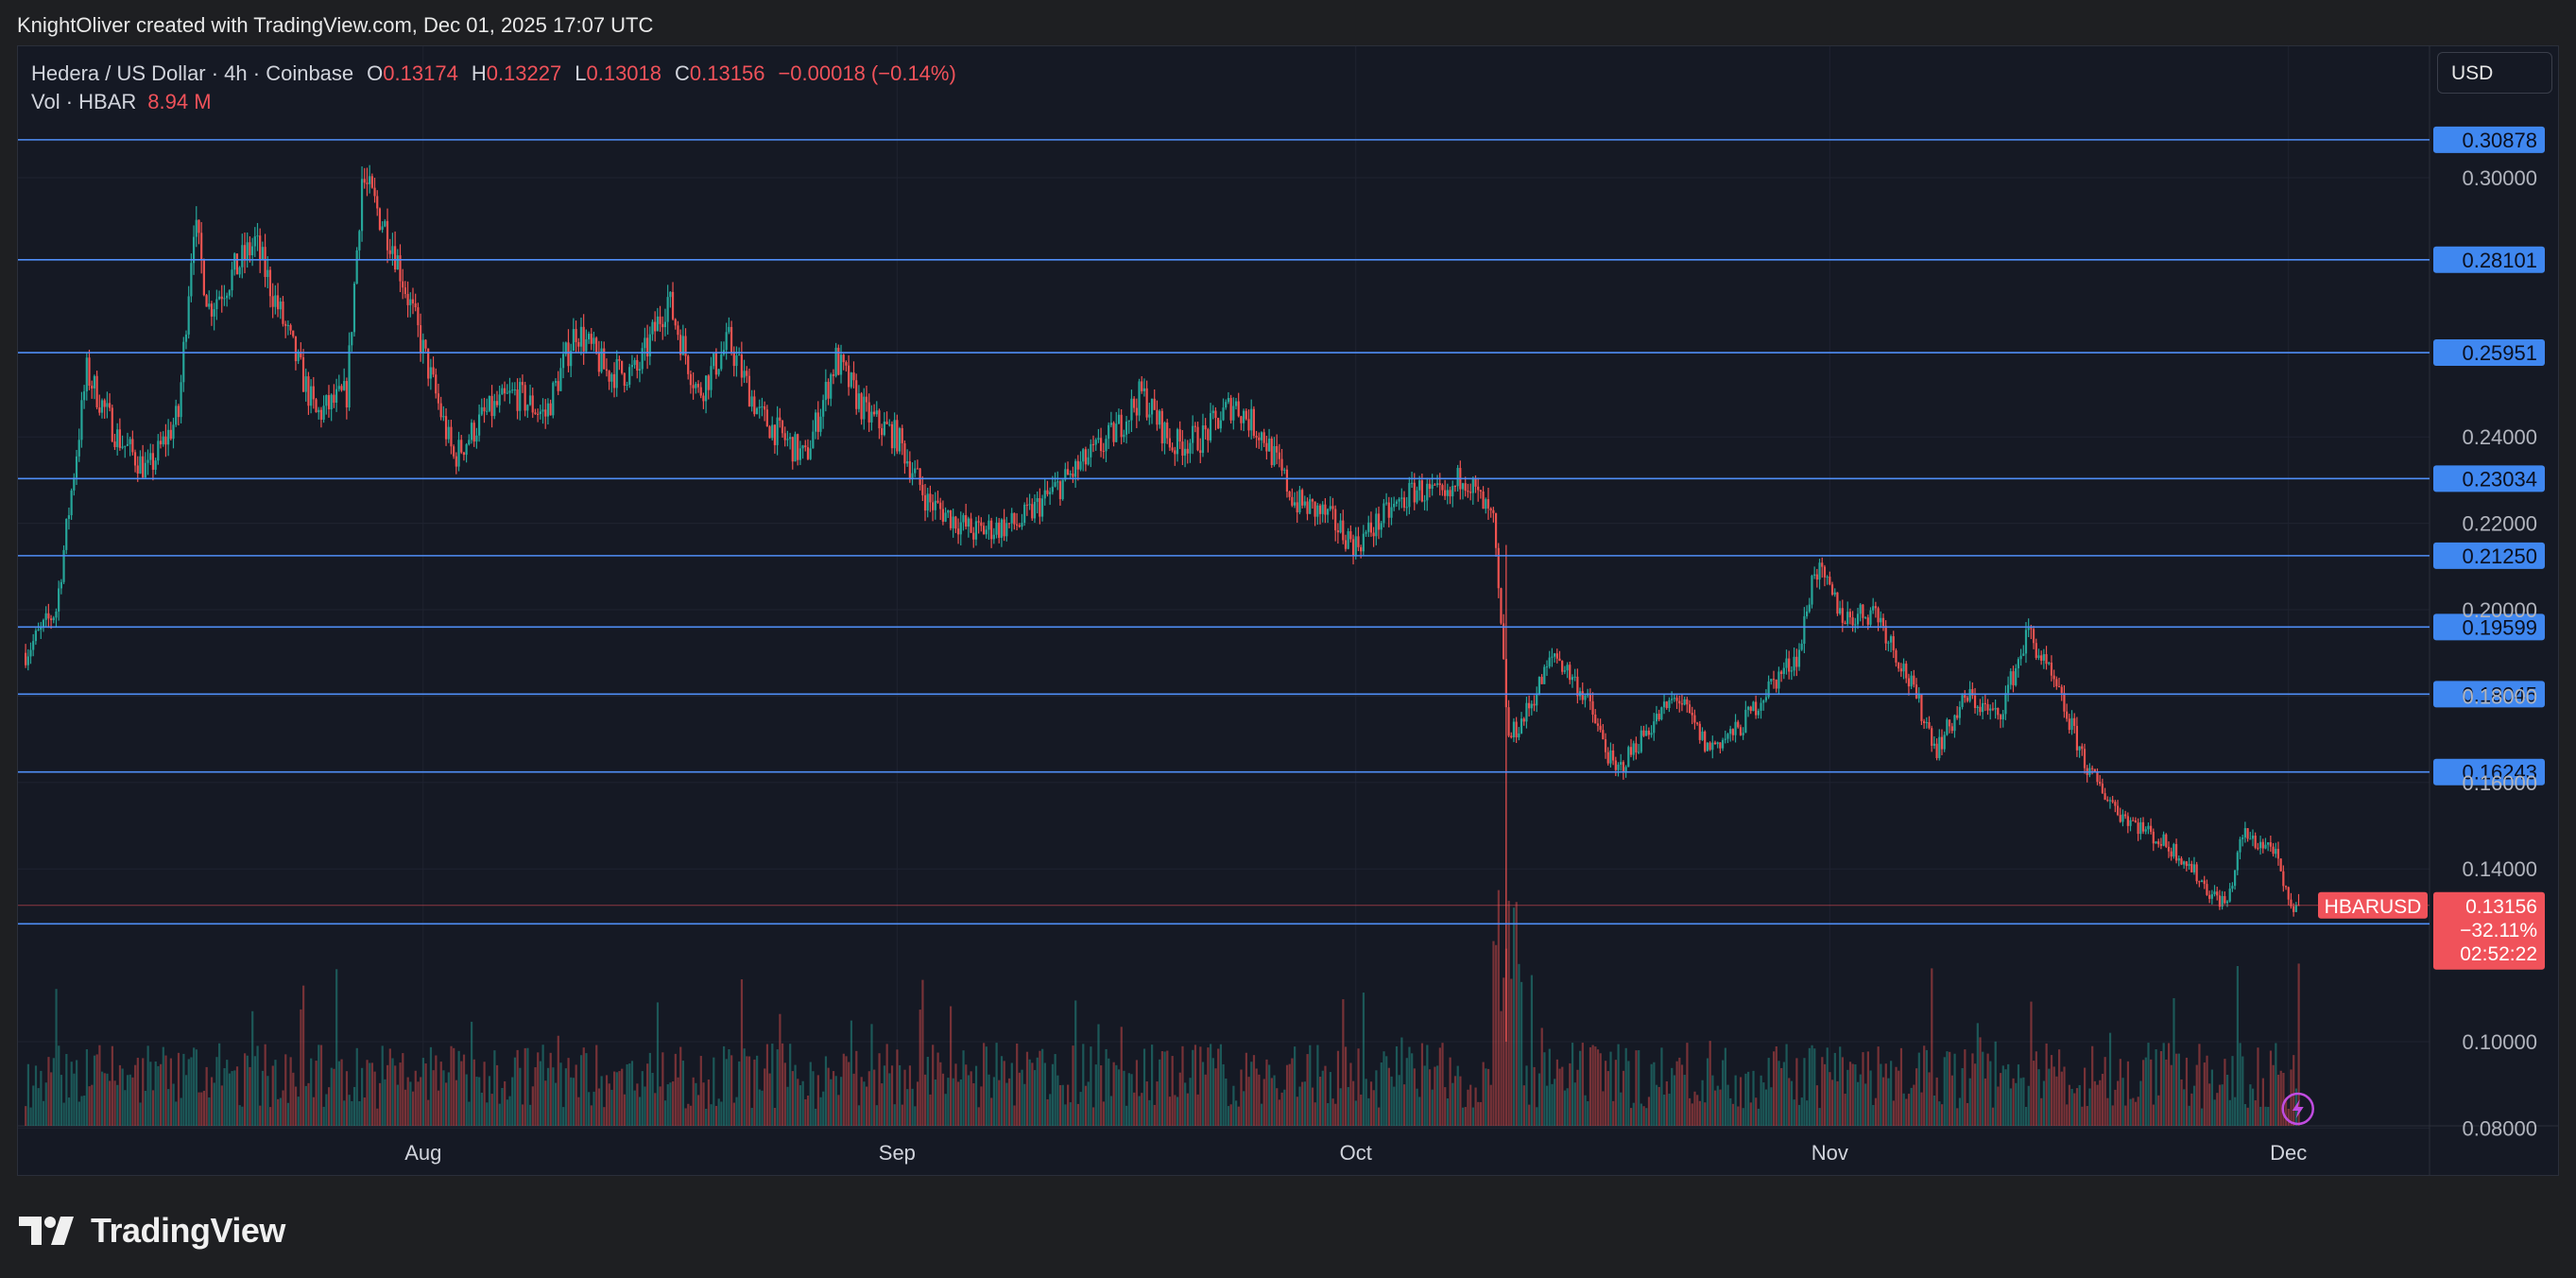 Image resolution: width=2576 pixels, height=1278 pixels. I want to click on price-axis-tick-label: 0.14000, so click(2499, 869).